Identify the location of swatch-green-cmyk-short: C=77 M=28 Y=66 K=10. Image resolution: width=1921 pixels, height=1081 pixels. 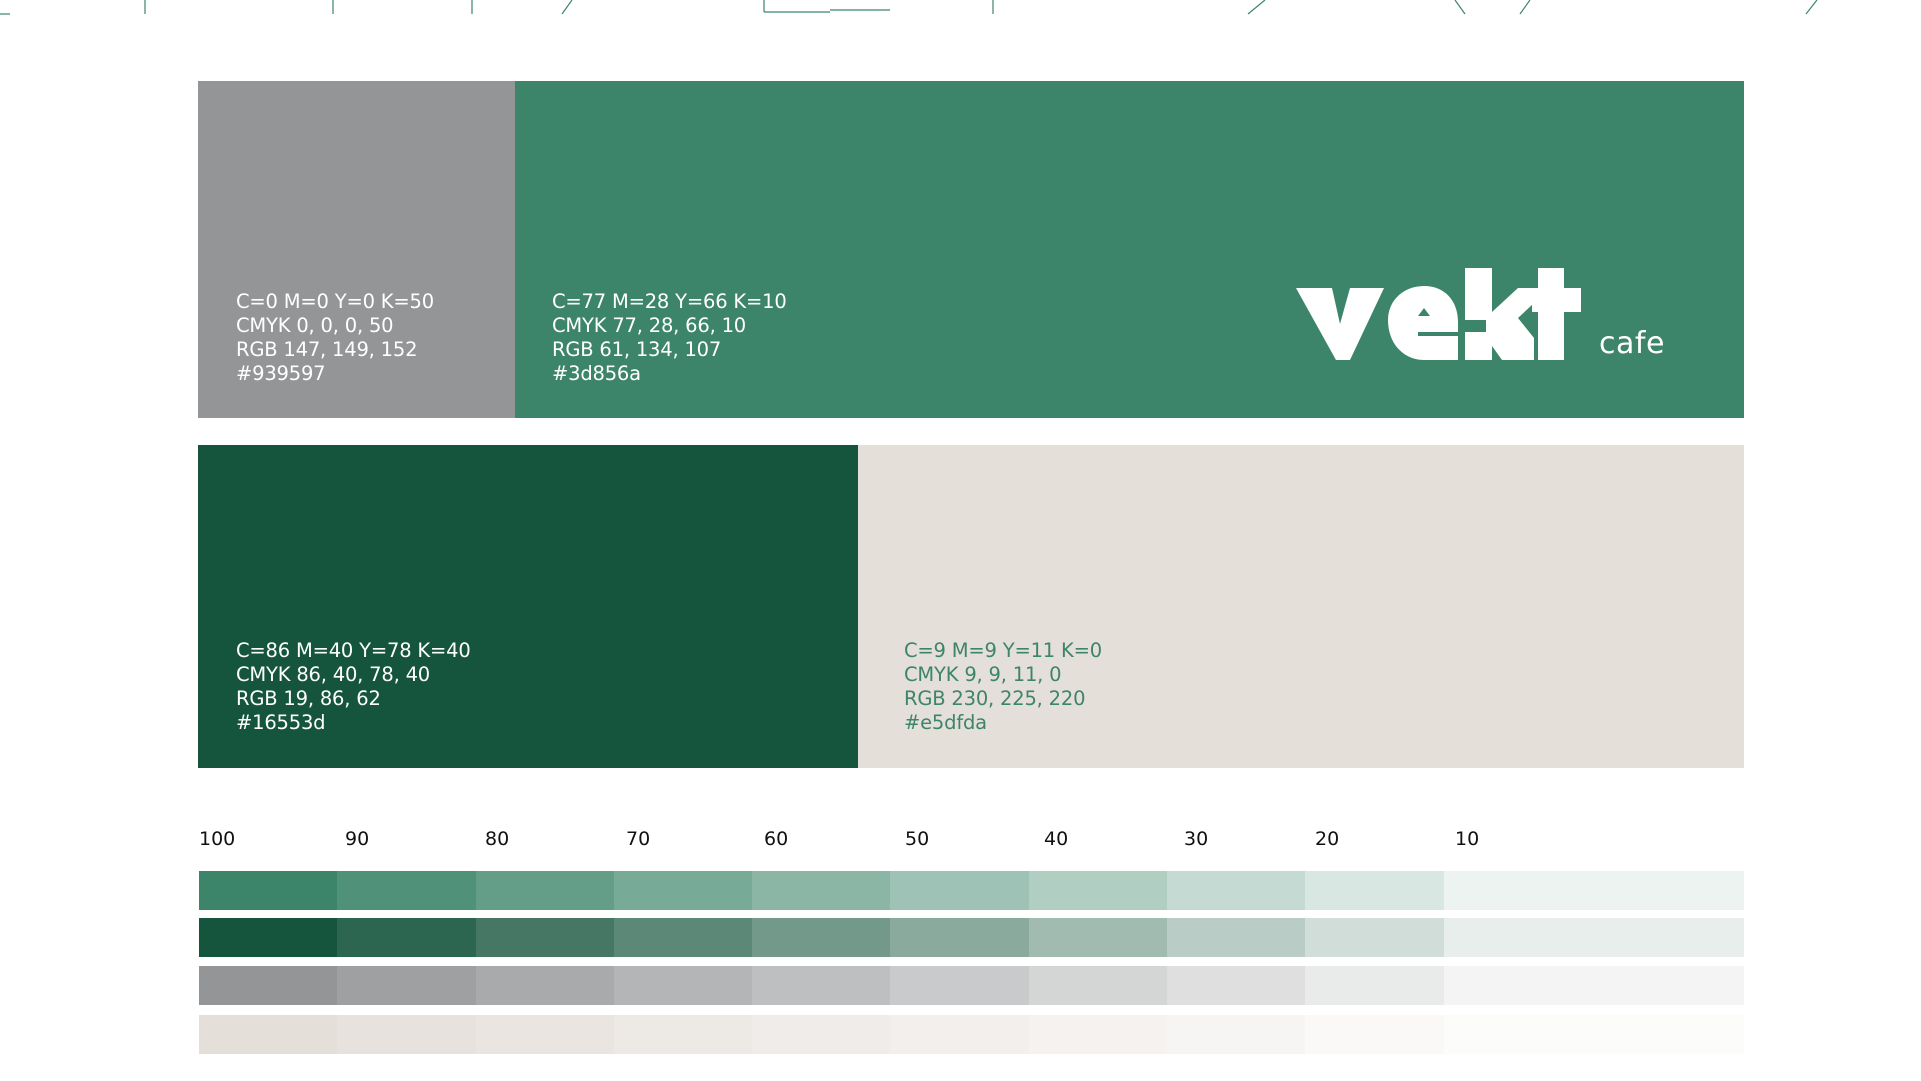
(669, 301).